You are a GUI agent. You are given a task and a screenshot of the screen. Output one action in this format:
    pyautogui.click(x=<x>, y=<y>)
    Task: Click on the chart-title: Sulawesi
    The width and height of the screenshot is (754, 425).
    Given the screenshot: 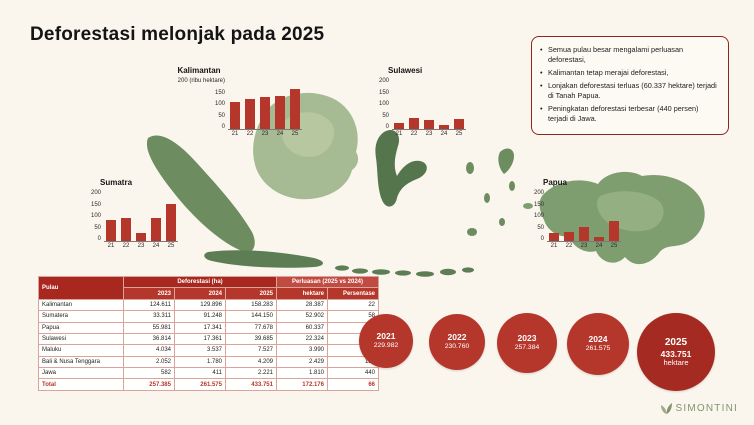 What is the action you would take?
    pyautogui.click(x=405, y=70)
    